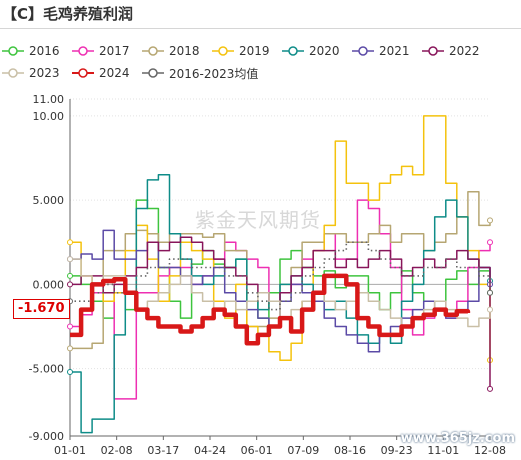 Image resolution: width=521 pixels, height=460 pixels. Describe the element at coordinates (114, 51) in the screenshot. I see `legend-label: 2017` at that location.